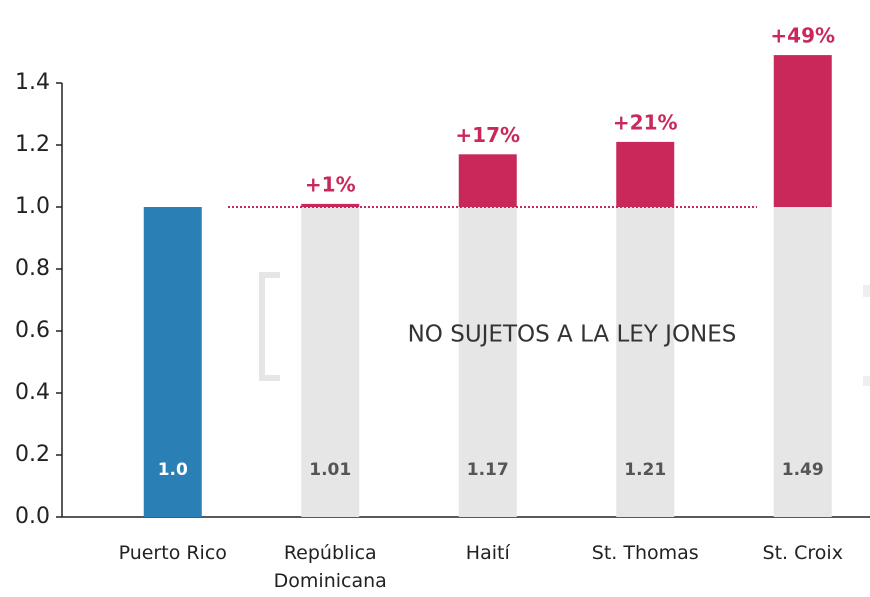  I want to click on change-label: +17%, so click(487, 135).